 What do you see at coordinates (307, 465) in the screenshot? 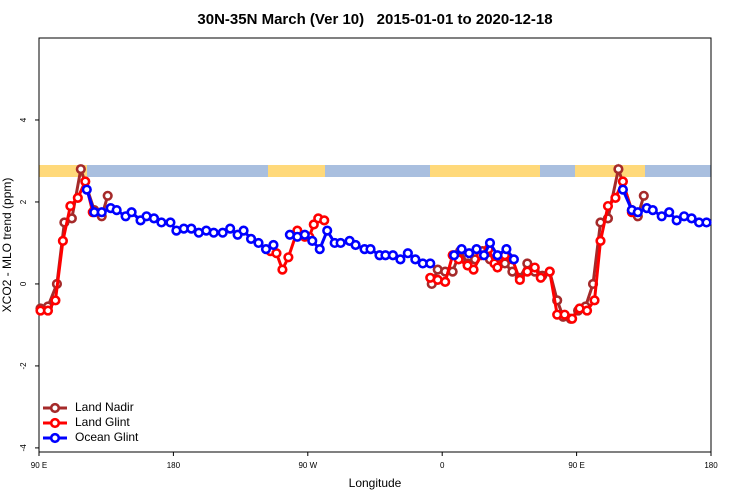
I see `x-tick-label: 90 W` at bounding box center [307, 465].